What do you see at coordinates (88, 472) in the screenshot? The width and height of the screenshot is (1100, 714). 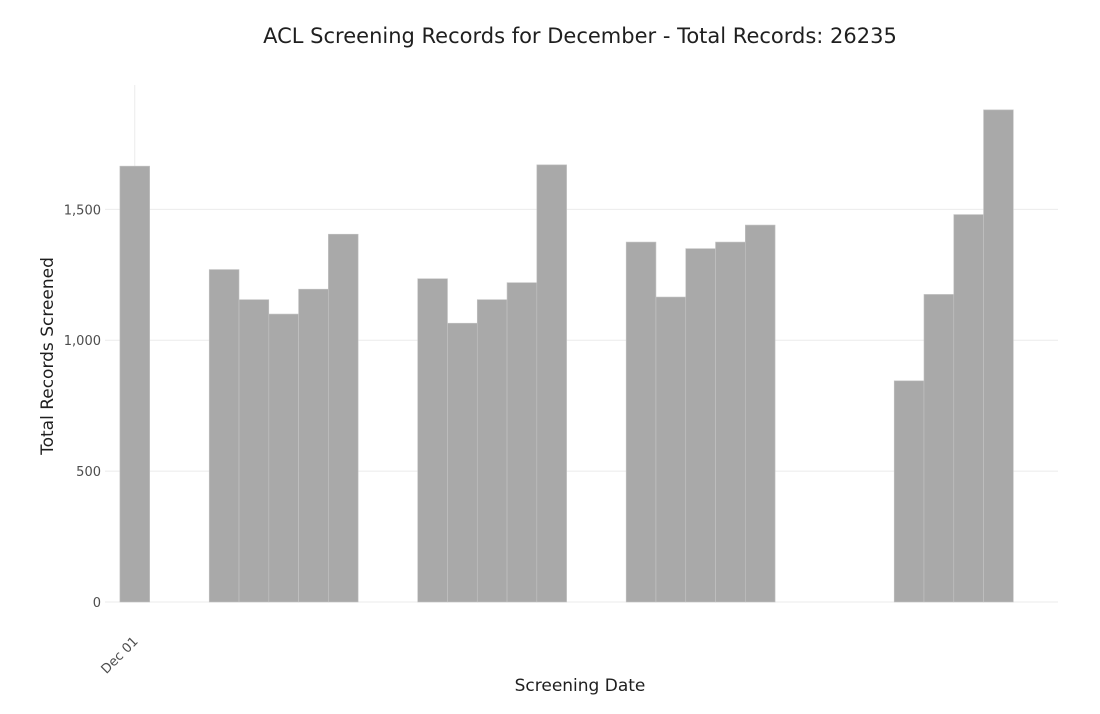 I see `y-tick-label: 500` at bounding box center [88, 472].